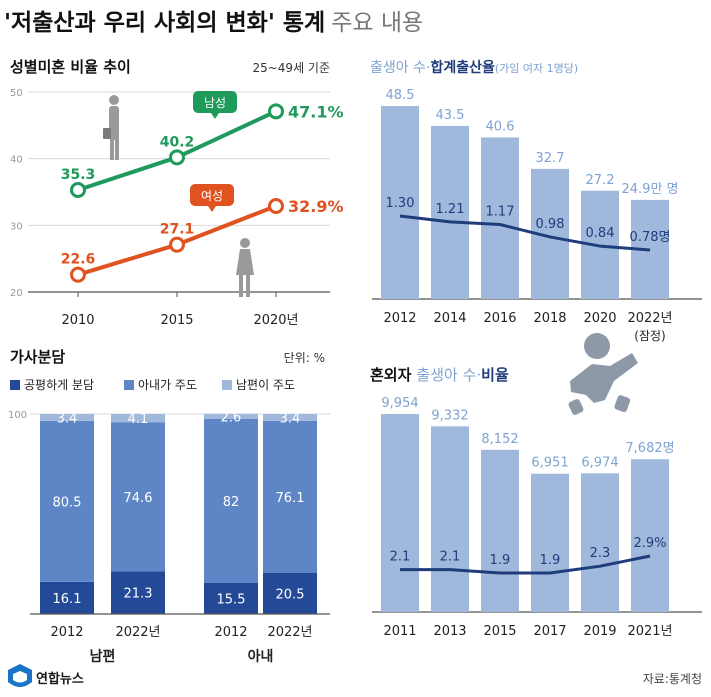 The width and height of the screenshot is (711, 697). I want to click on segment-label: 15.5, so click(231, 600).